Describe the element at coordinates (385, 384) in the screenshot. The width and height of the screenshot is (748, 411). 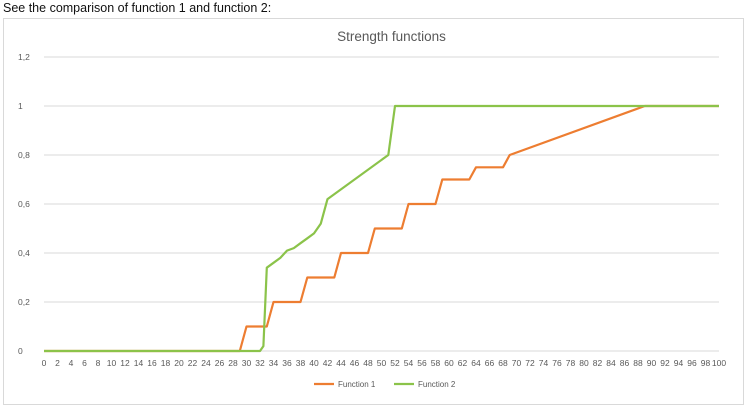
I see `legend: Function 1 Function 2` at that location.